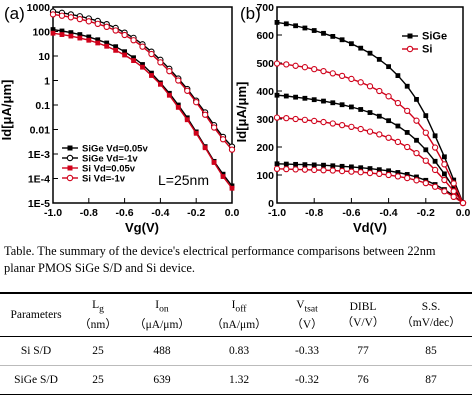 This screenshot has width=472, height=406. Describe the element at coordinates (307, 380) in the screenshot. I see `table-cell: -0.32` at that location.